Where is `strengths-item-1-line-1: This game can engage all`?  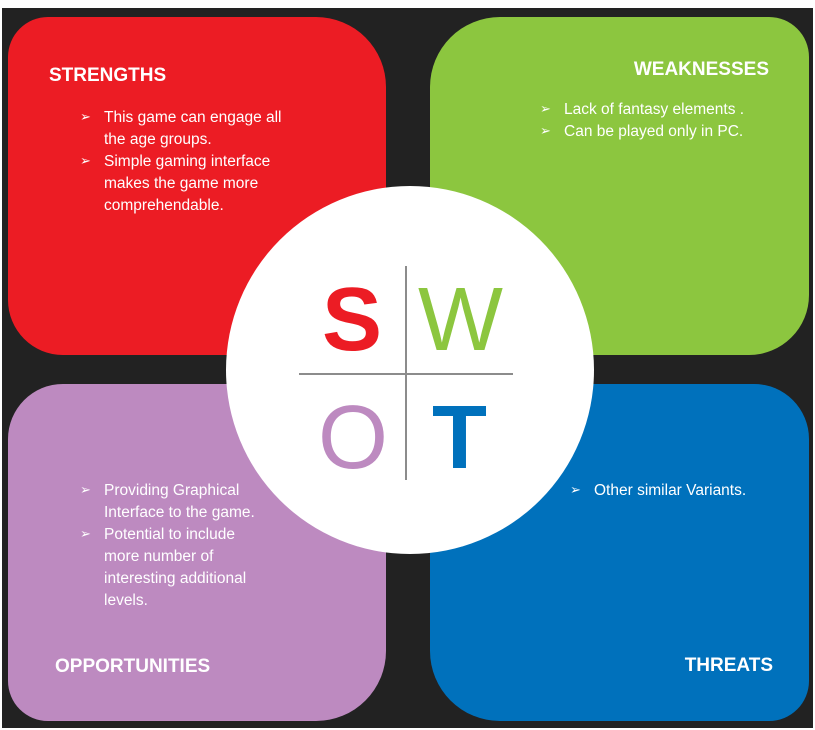
strengths-item-1-line-1: This game can engage all is located at coordinates (193, 117).